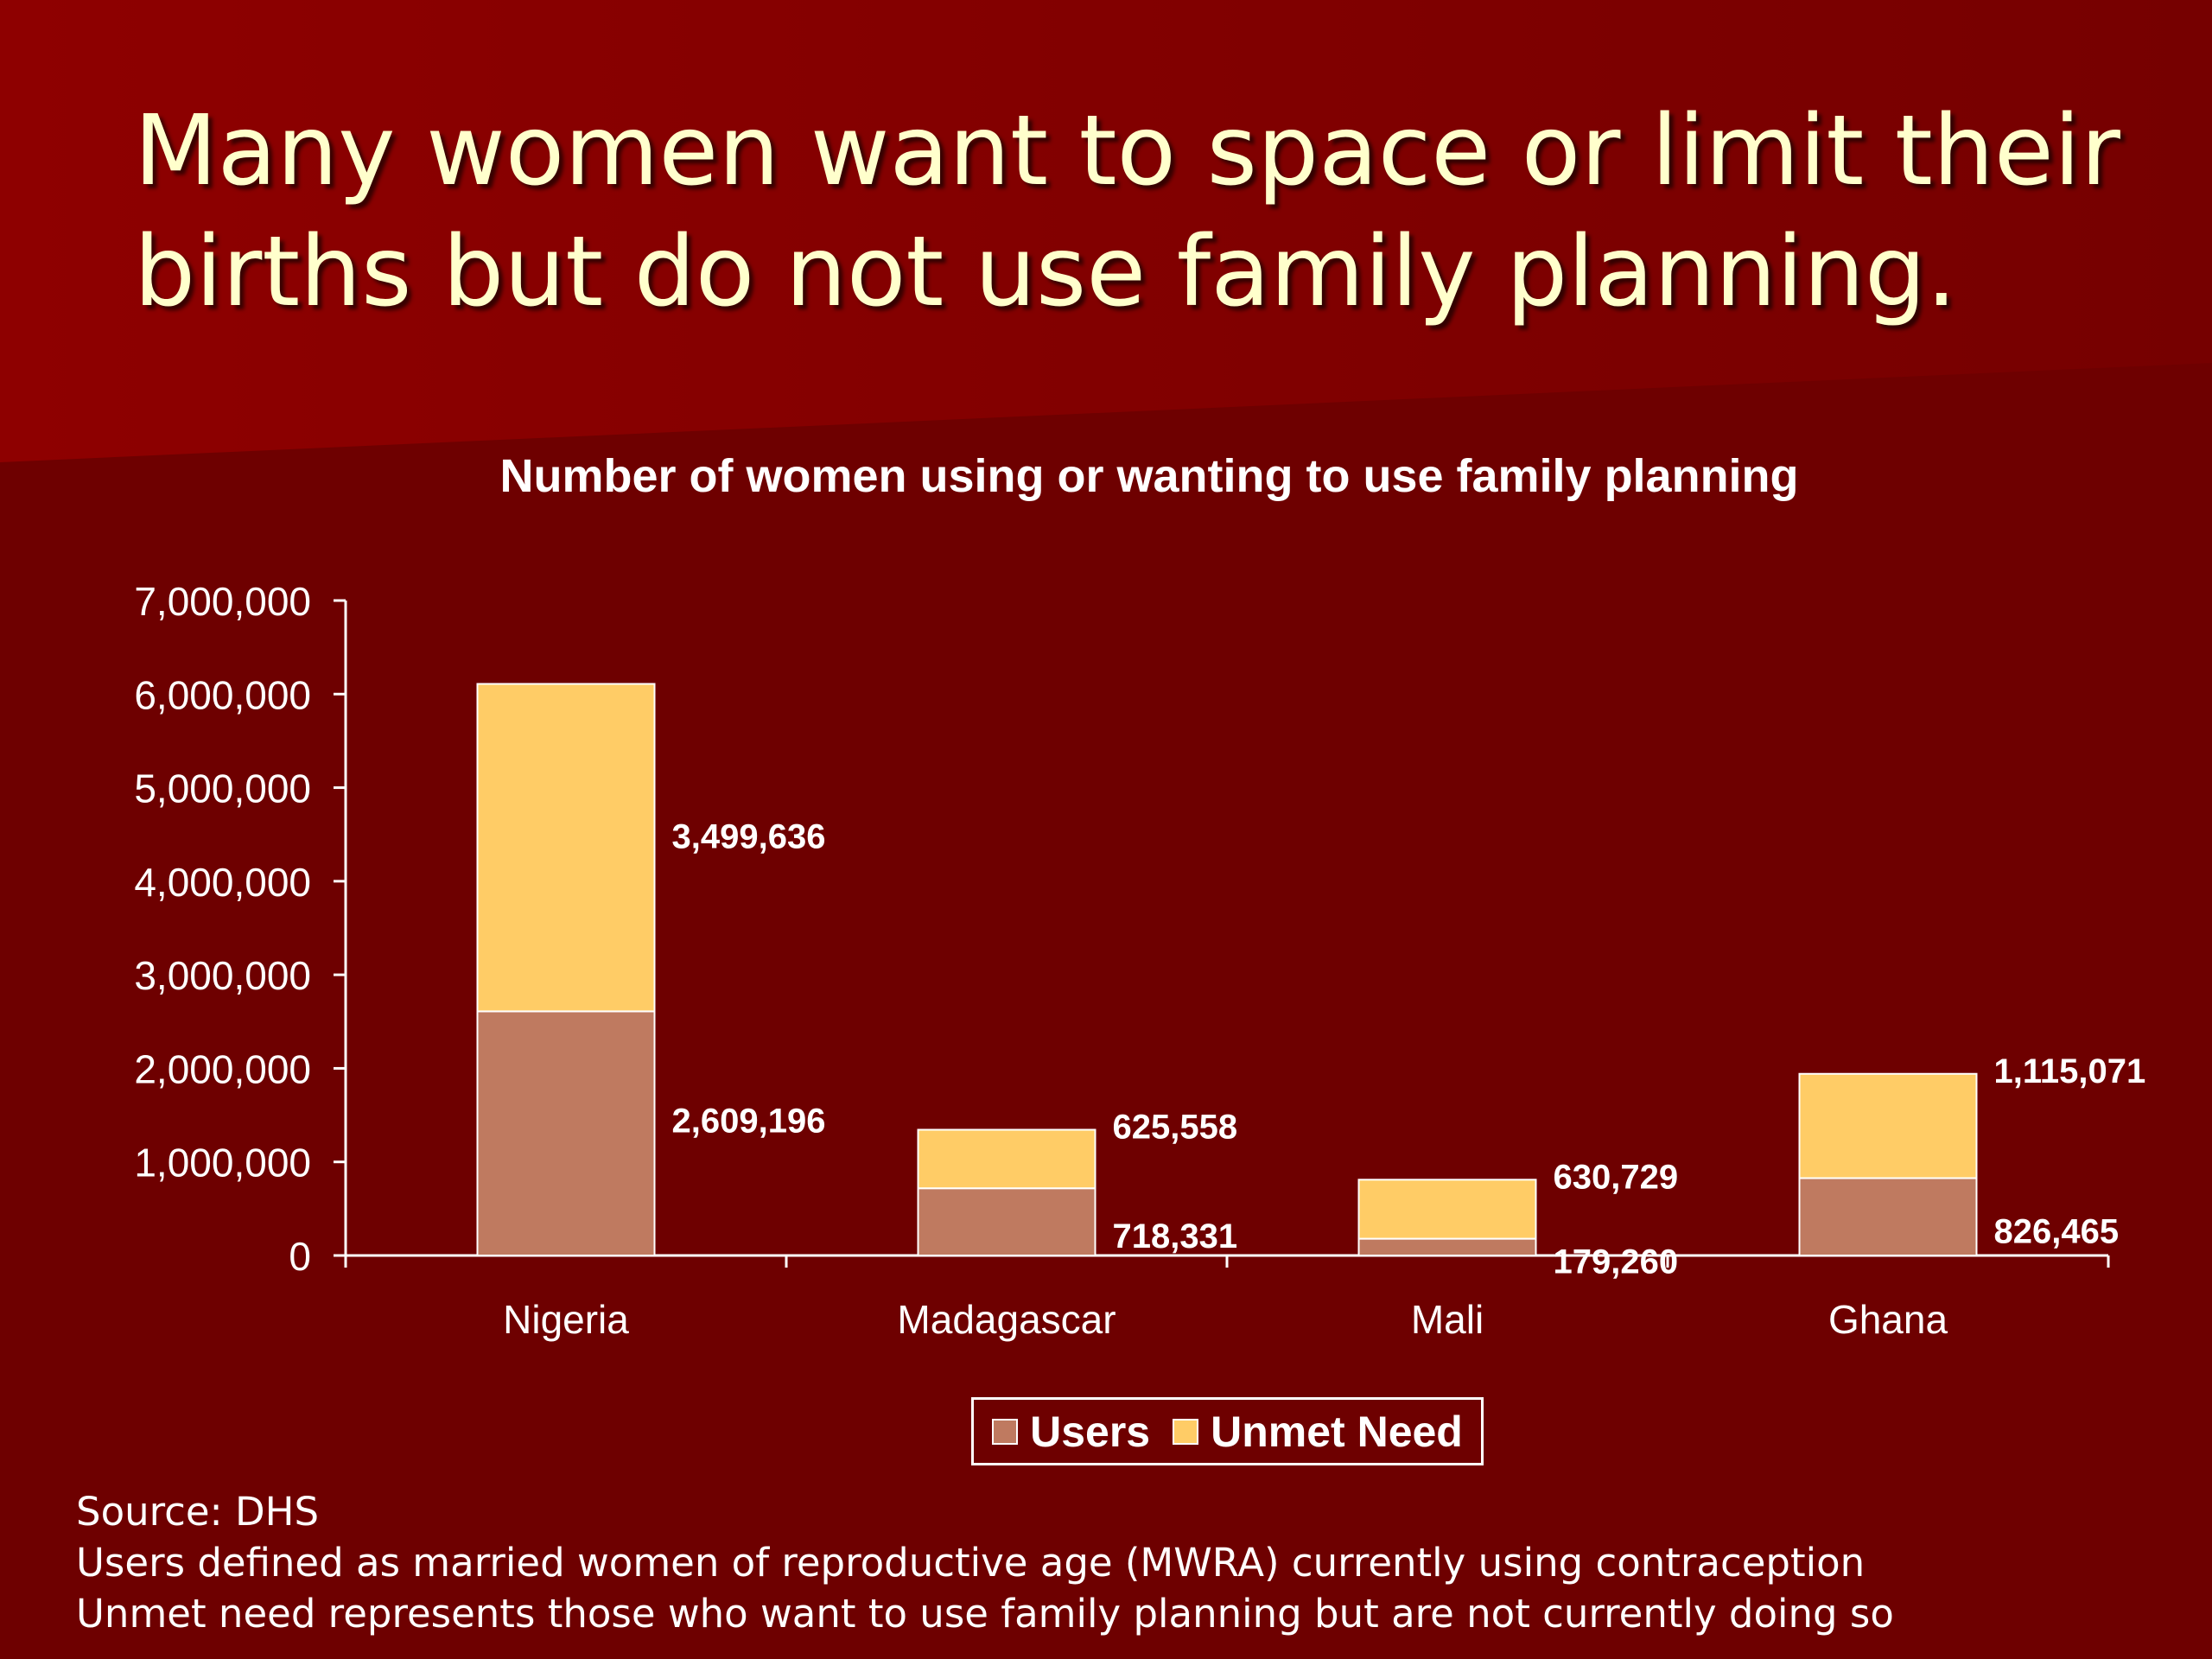  Describe the element at coordinates (1090, 1431) in the screenshot. I see `legend-label-users: Users` at that location.